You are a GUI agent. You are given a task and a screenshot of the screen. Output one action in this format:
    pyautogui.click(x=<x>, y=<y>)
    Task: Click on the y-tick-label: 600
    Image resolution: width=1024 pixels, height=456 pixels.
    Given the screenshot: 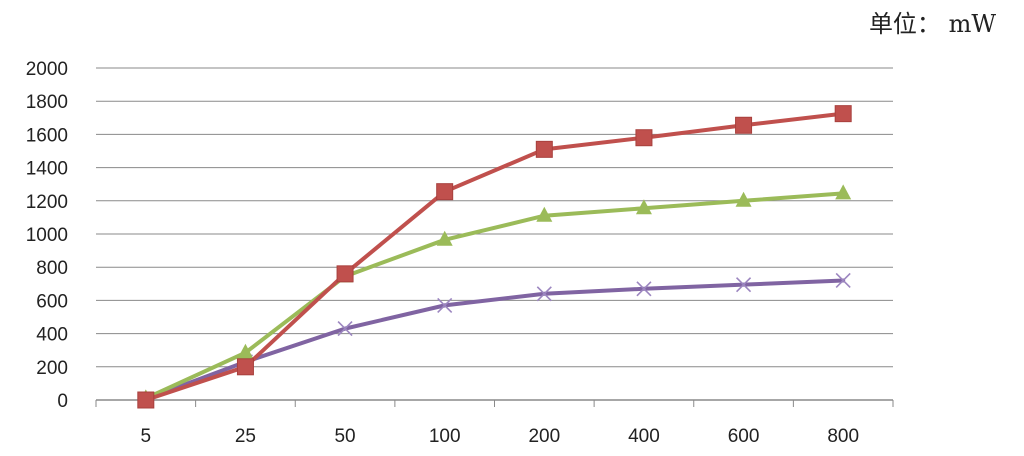 What is the action you would take?
    pyautogui.click(x=52, y=301)
    